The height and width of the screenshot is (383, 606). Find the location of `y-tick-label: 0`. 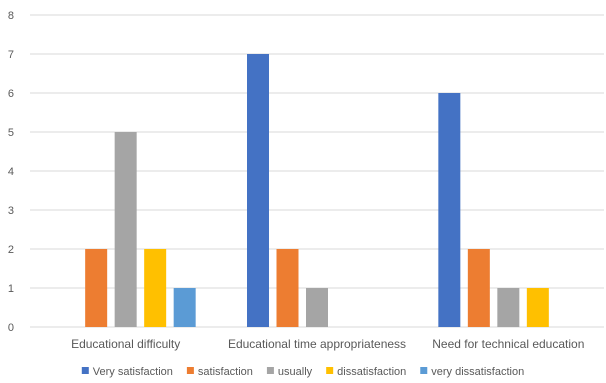

y-tick-label: 0 is located at coordinates (11, 328).